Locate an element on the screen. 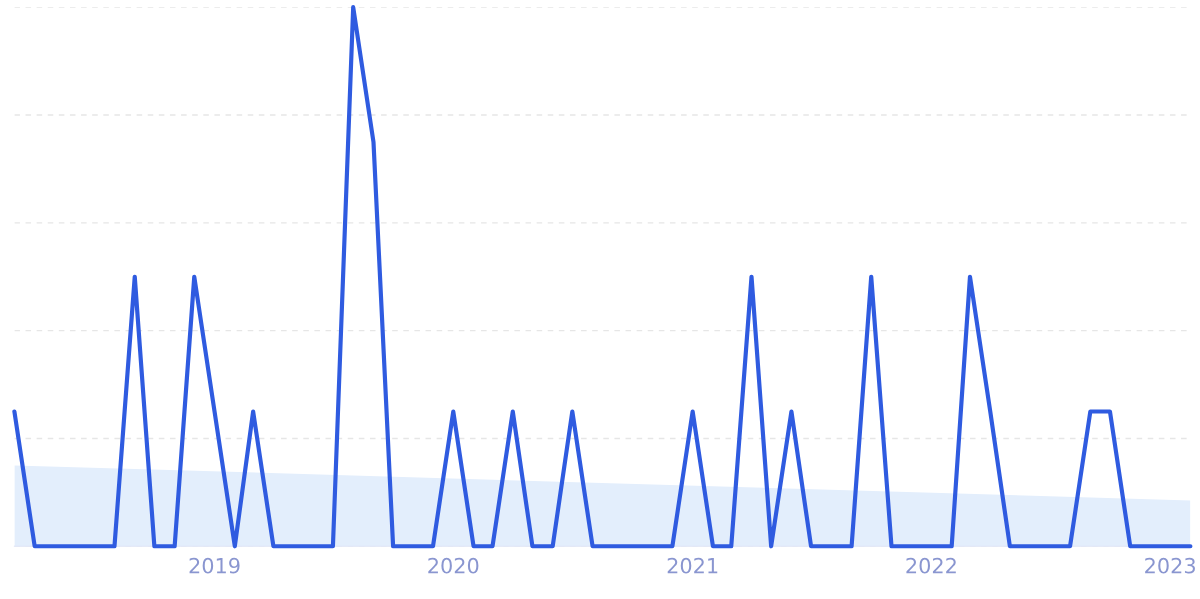  x-tick-label: 2023 is located at coordinates (1170, 565).